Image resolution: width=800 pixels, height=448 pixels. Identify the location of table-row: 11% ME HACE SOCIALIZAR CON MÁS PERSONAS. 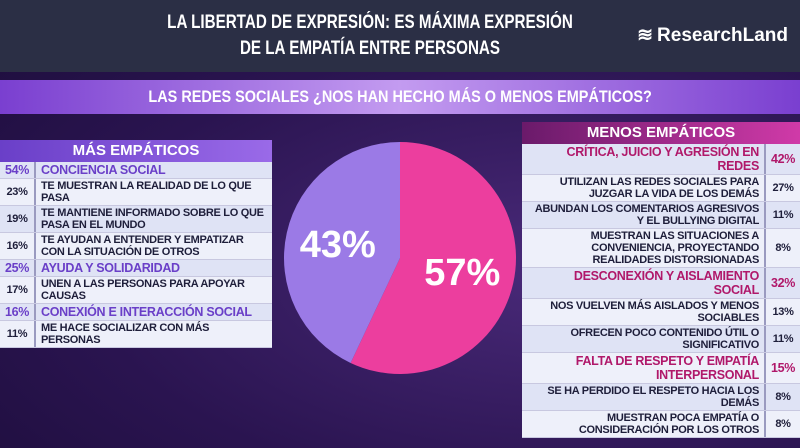
(136, 334).